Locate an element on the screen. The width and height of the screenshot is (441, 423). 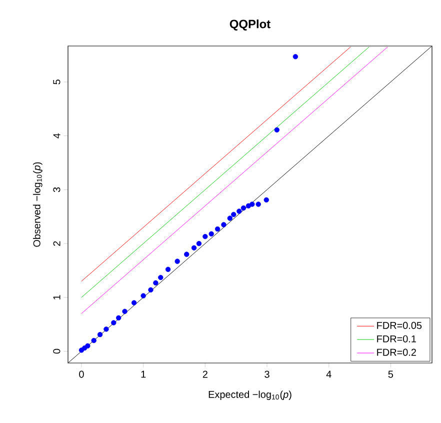
x-tick-label: 4 is located at coordinates (329, 374).